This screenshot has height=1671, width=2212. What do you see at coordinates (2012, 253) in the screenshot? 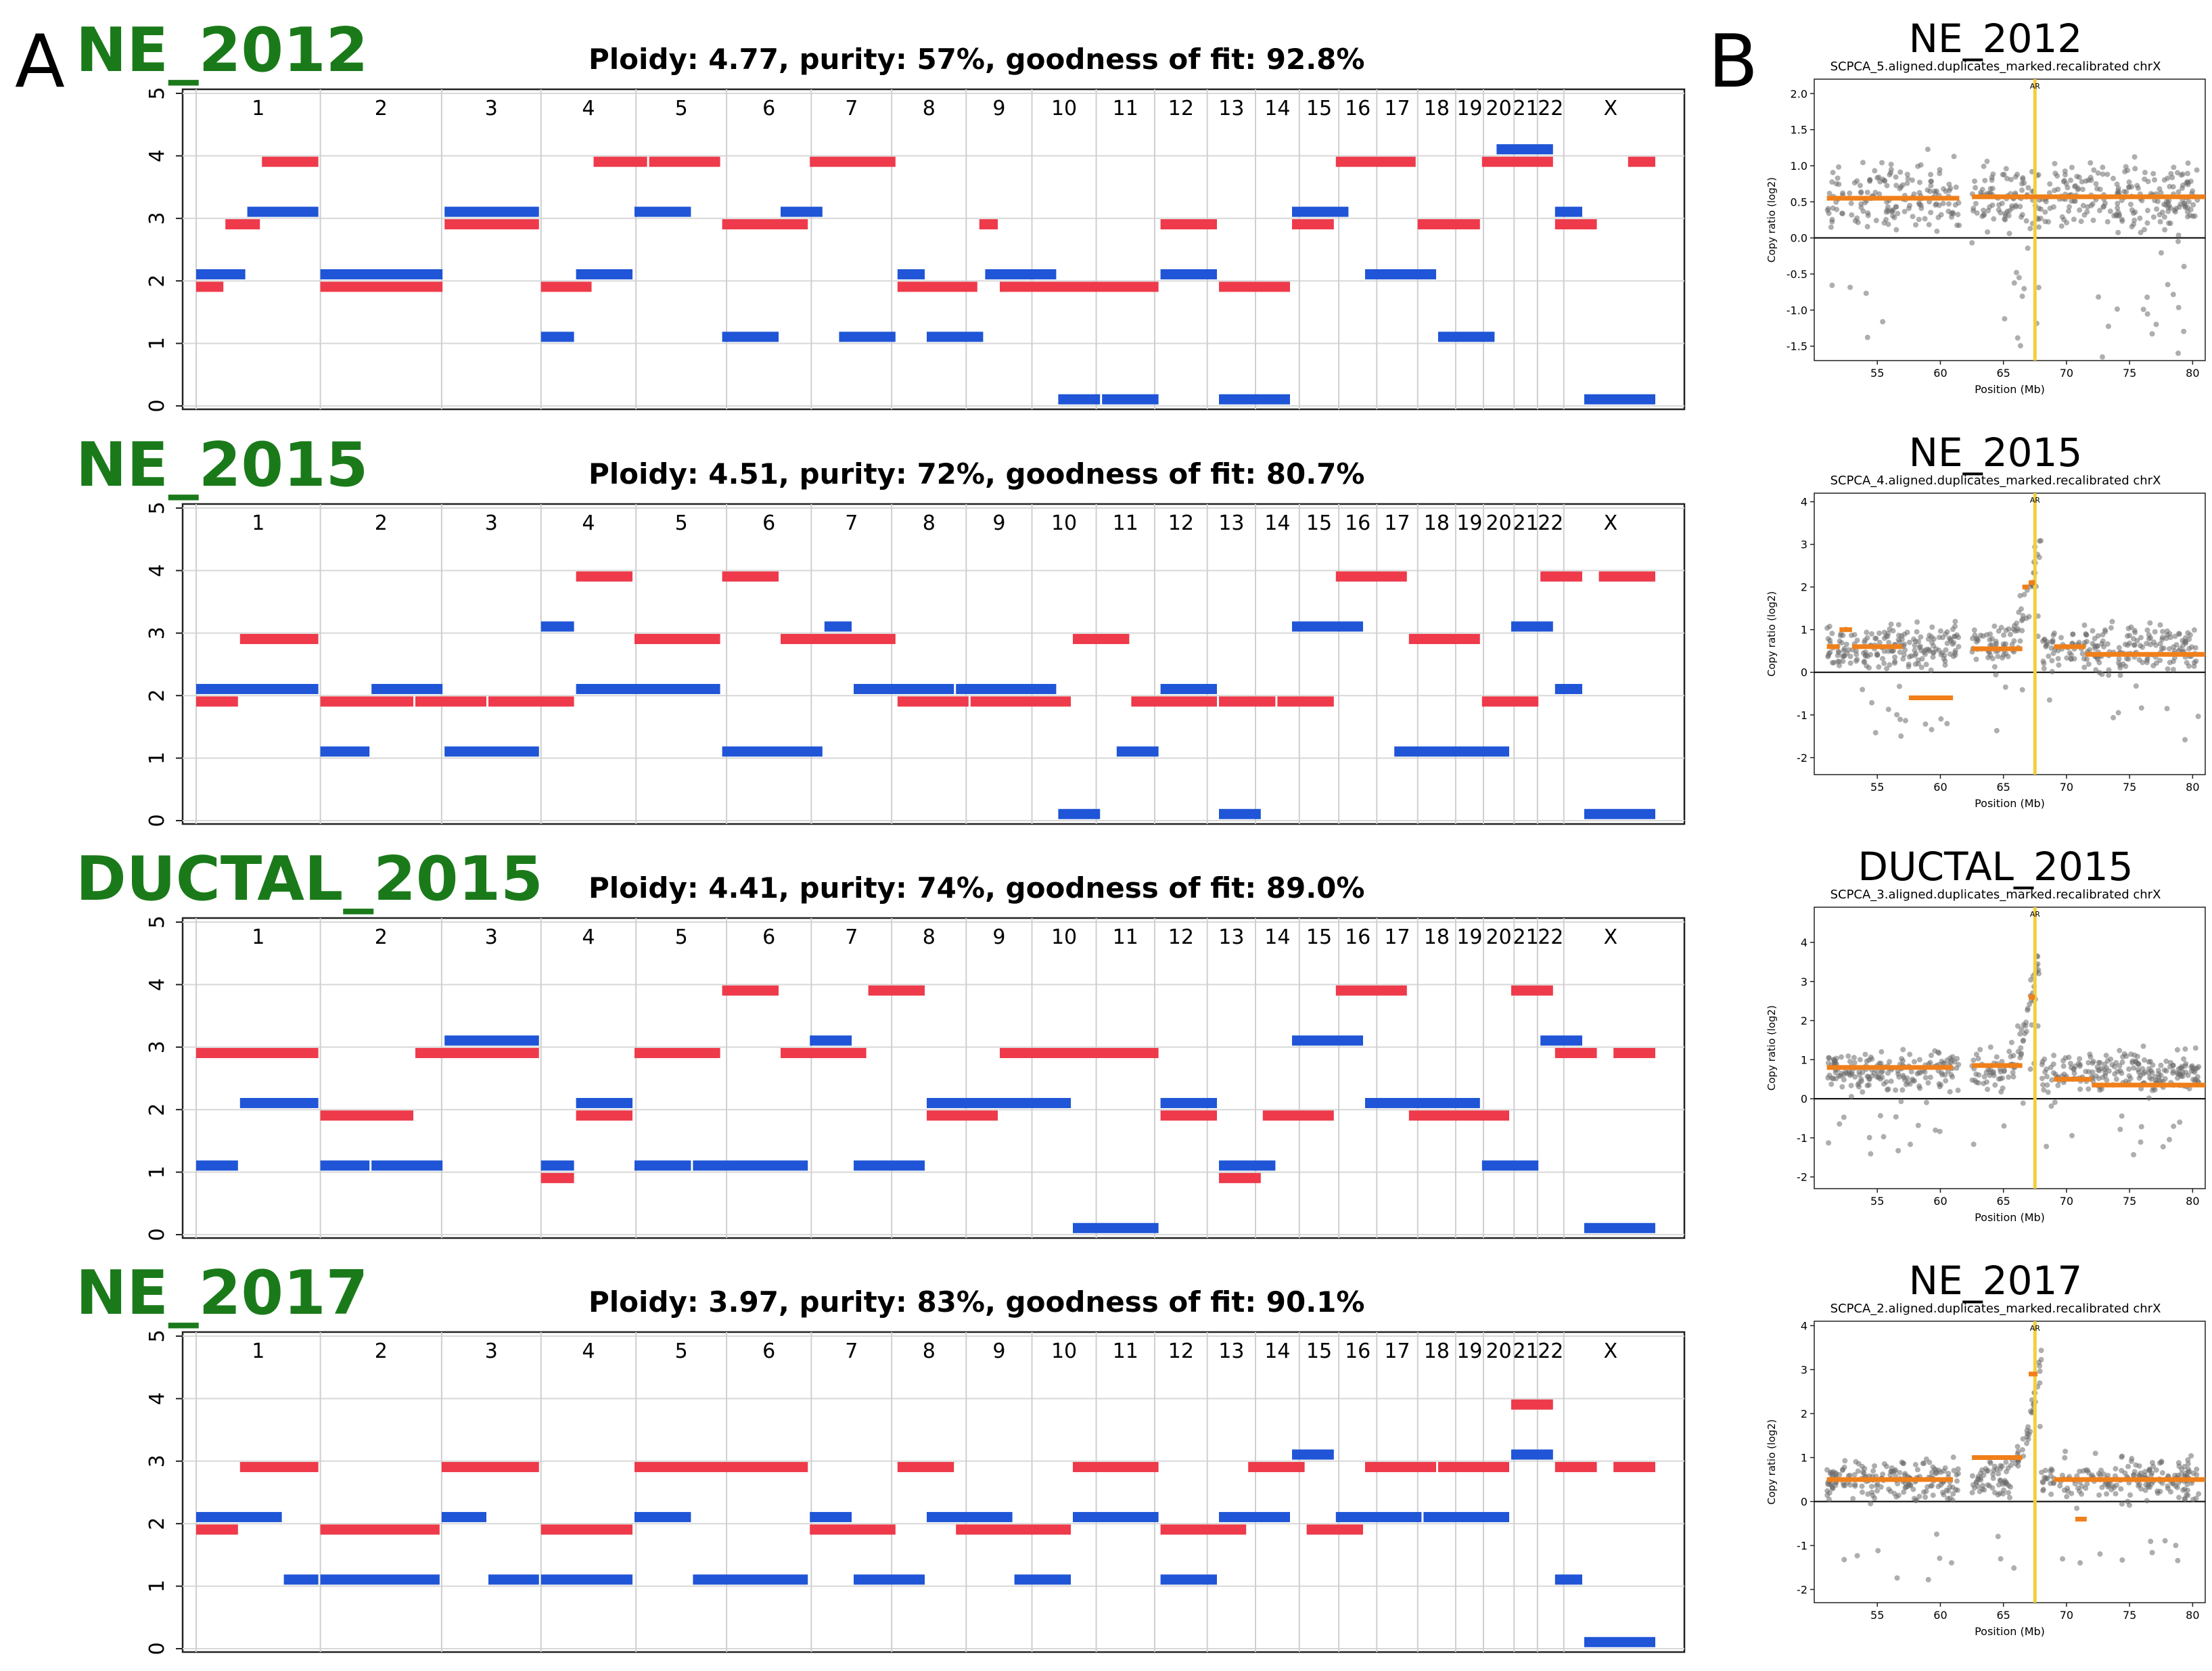
I see `scatter-points` at bounding box center [2012, 253].